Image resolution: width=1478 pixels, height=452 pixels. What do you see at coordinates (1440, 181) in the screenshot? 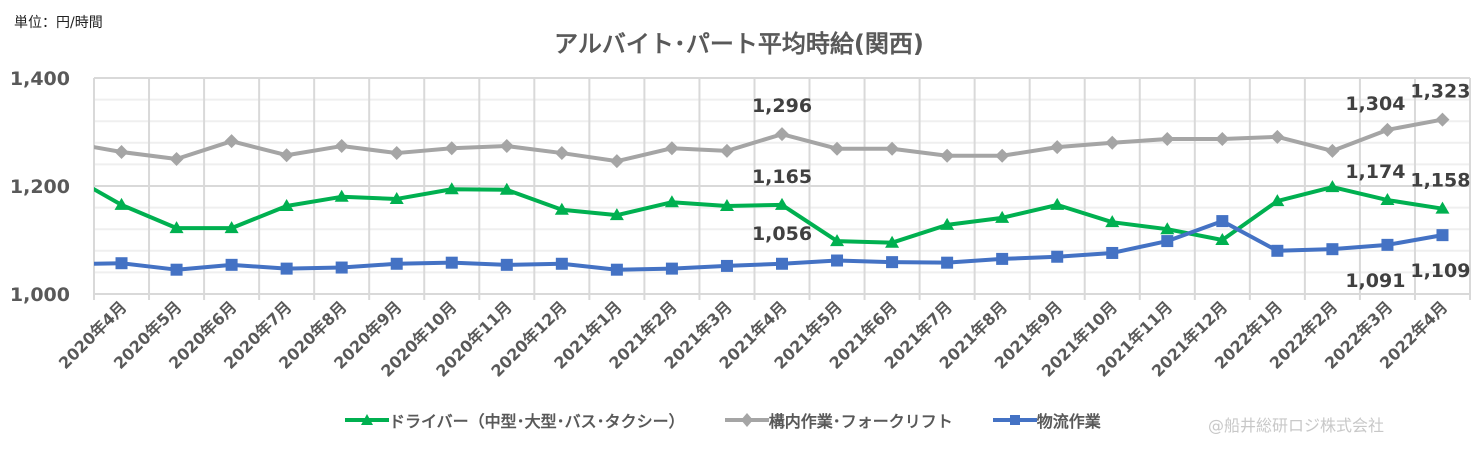
I see `data-label: 1,158` at bounding box center [1440, 181].